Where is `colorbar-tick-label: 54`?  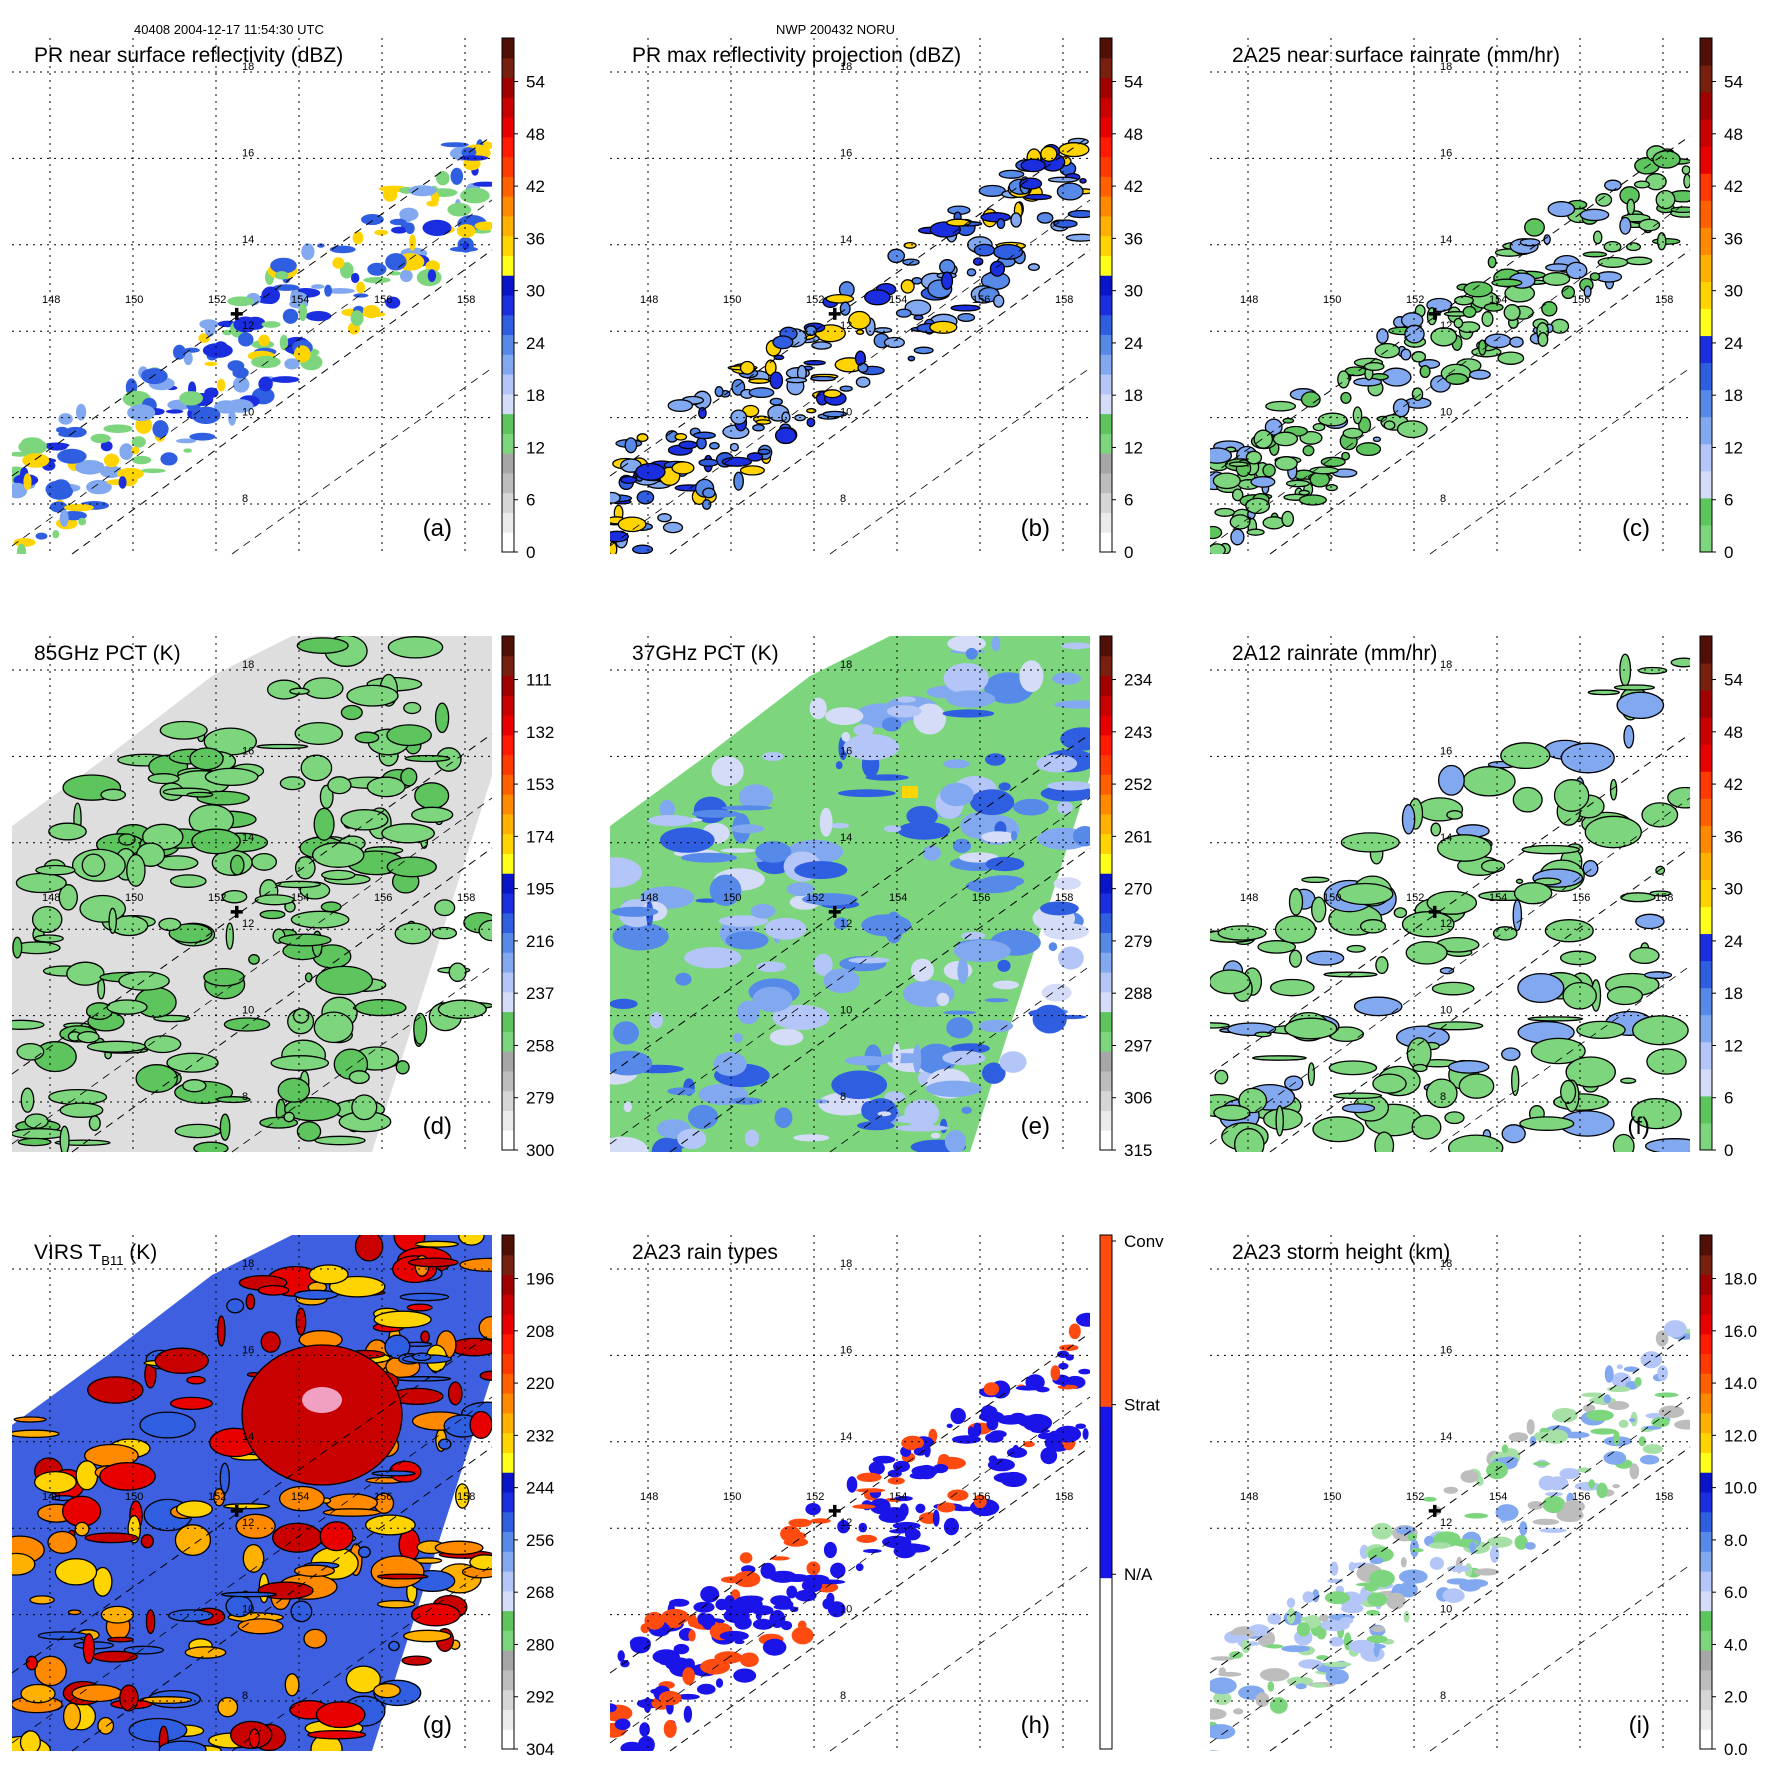 colorbar-tick-label: 54 is located at coordinates (1133, 82).